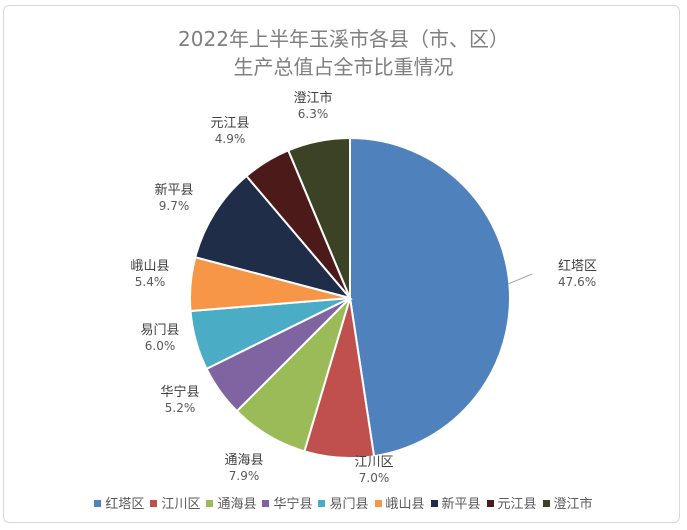 The image size is (687, 530). I want to click on slice-label-name: 易门县, so click(159, 330).